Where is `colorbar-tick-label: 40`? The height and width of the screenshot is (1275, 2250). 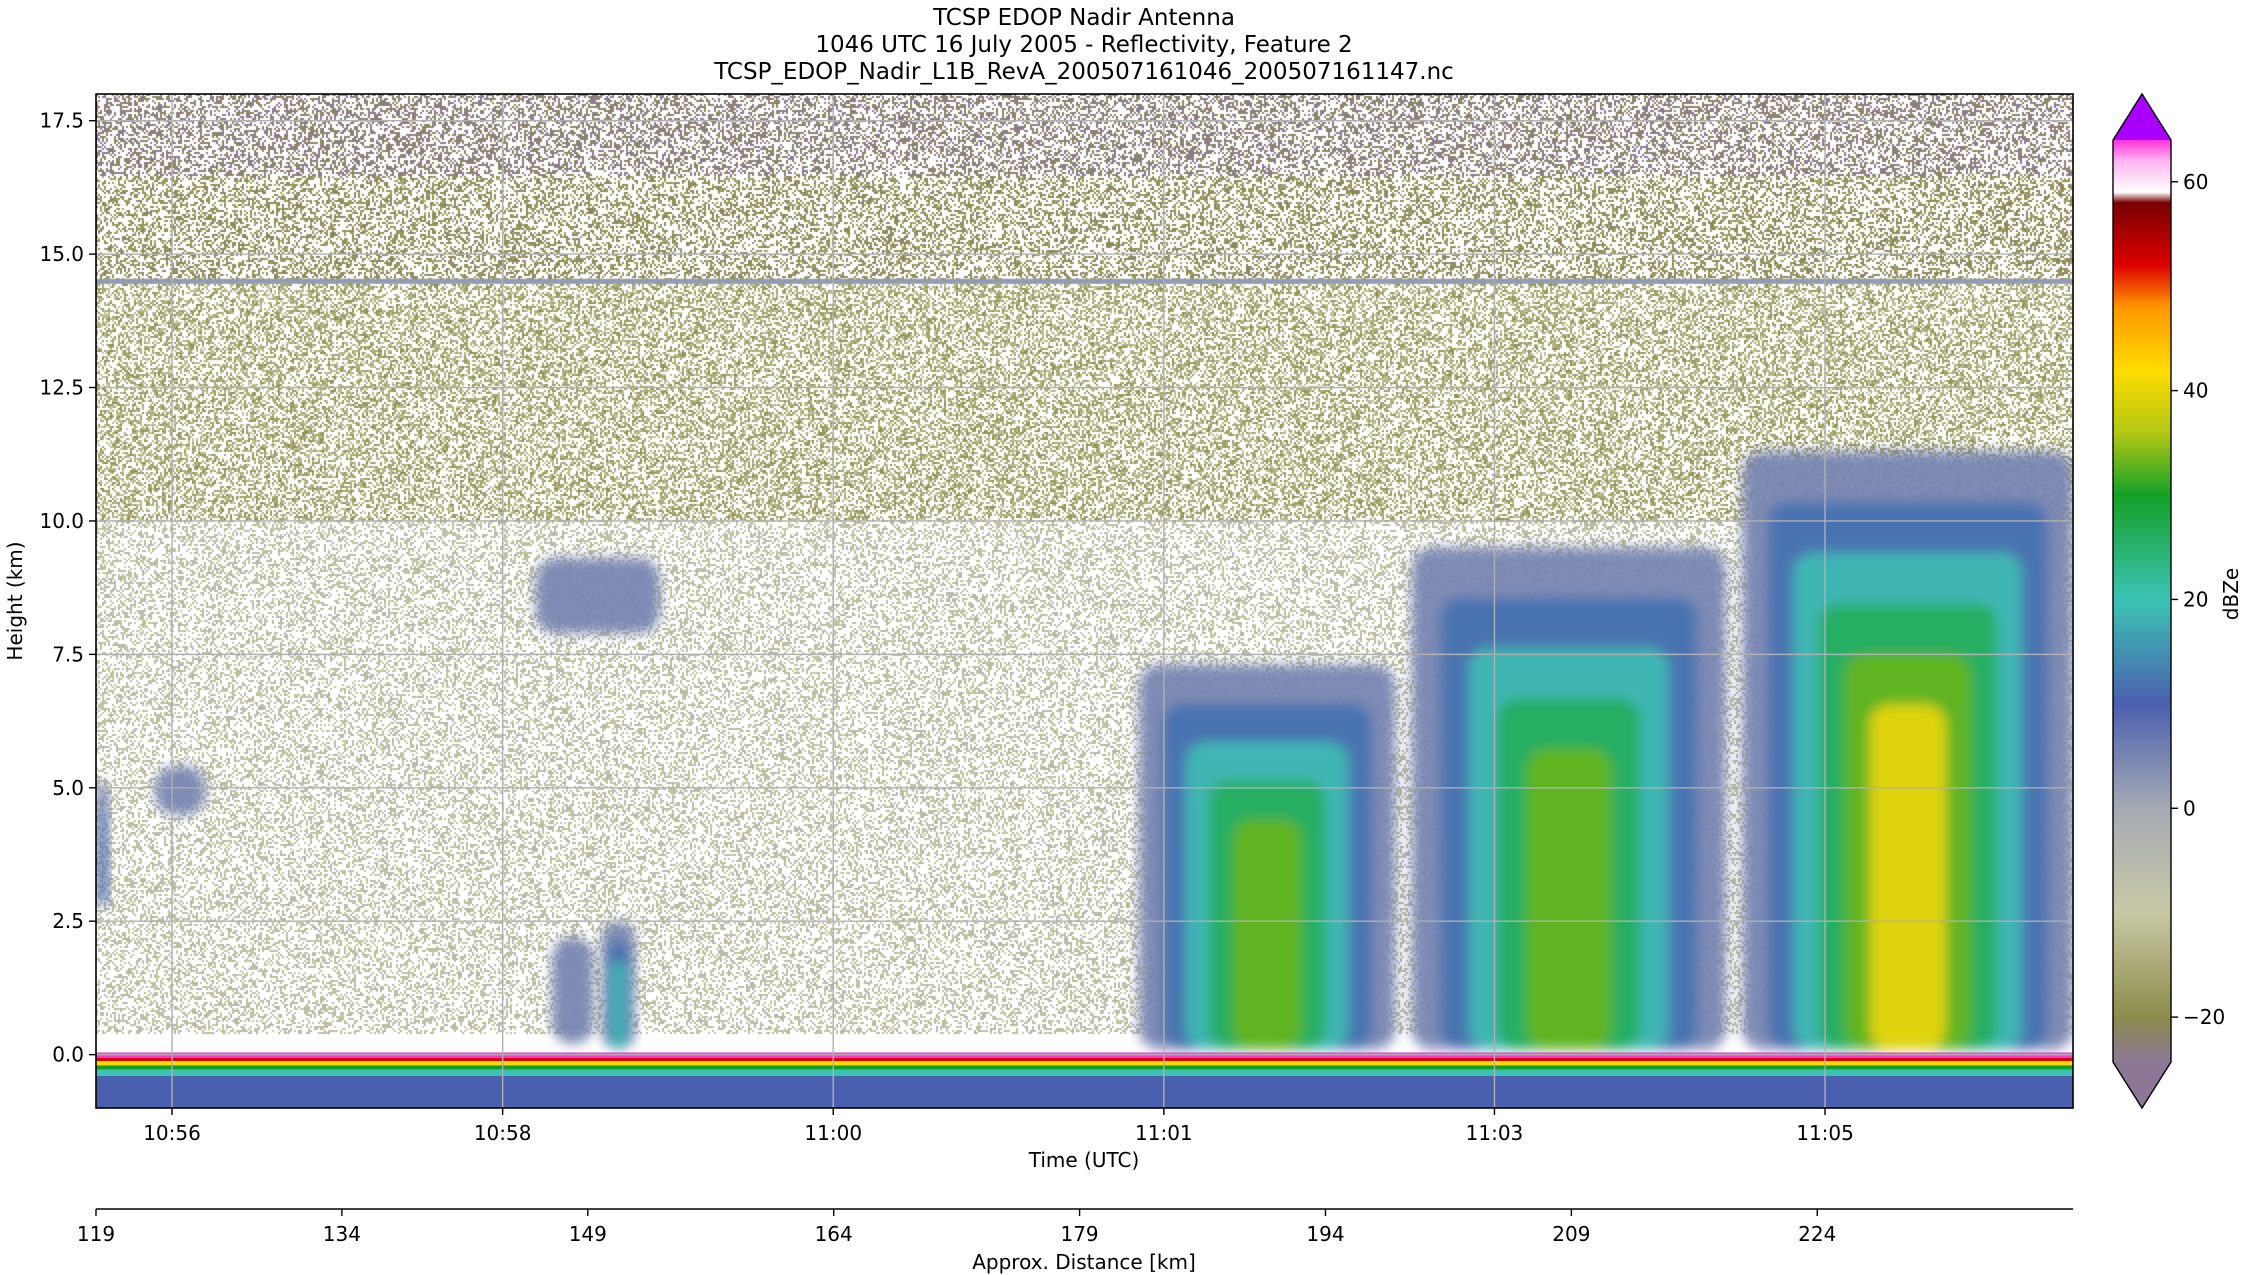
colorbar-tick-label: 40 is located at coordinates (2195, 391).